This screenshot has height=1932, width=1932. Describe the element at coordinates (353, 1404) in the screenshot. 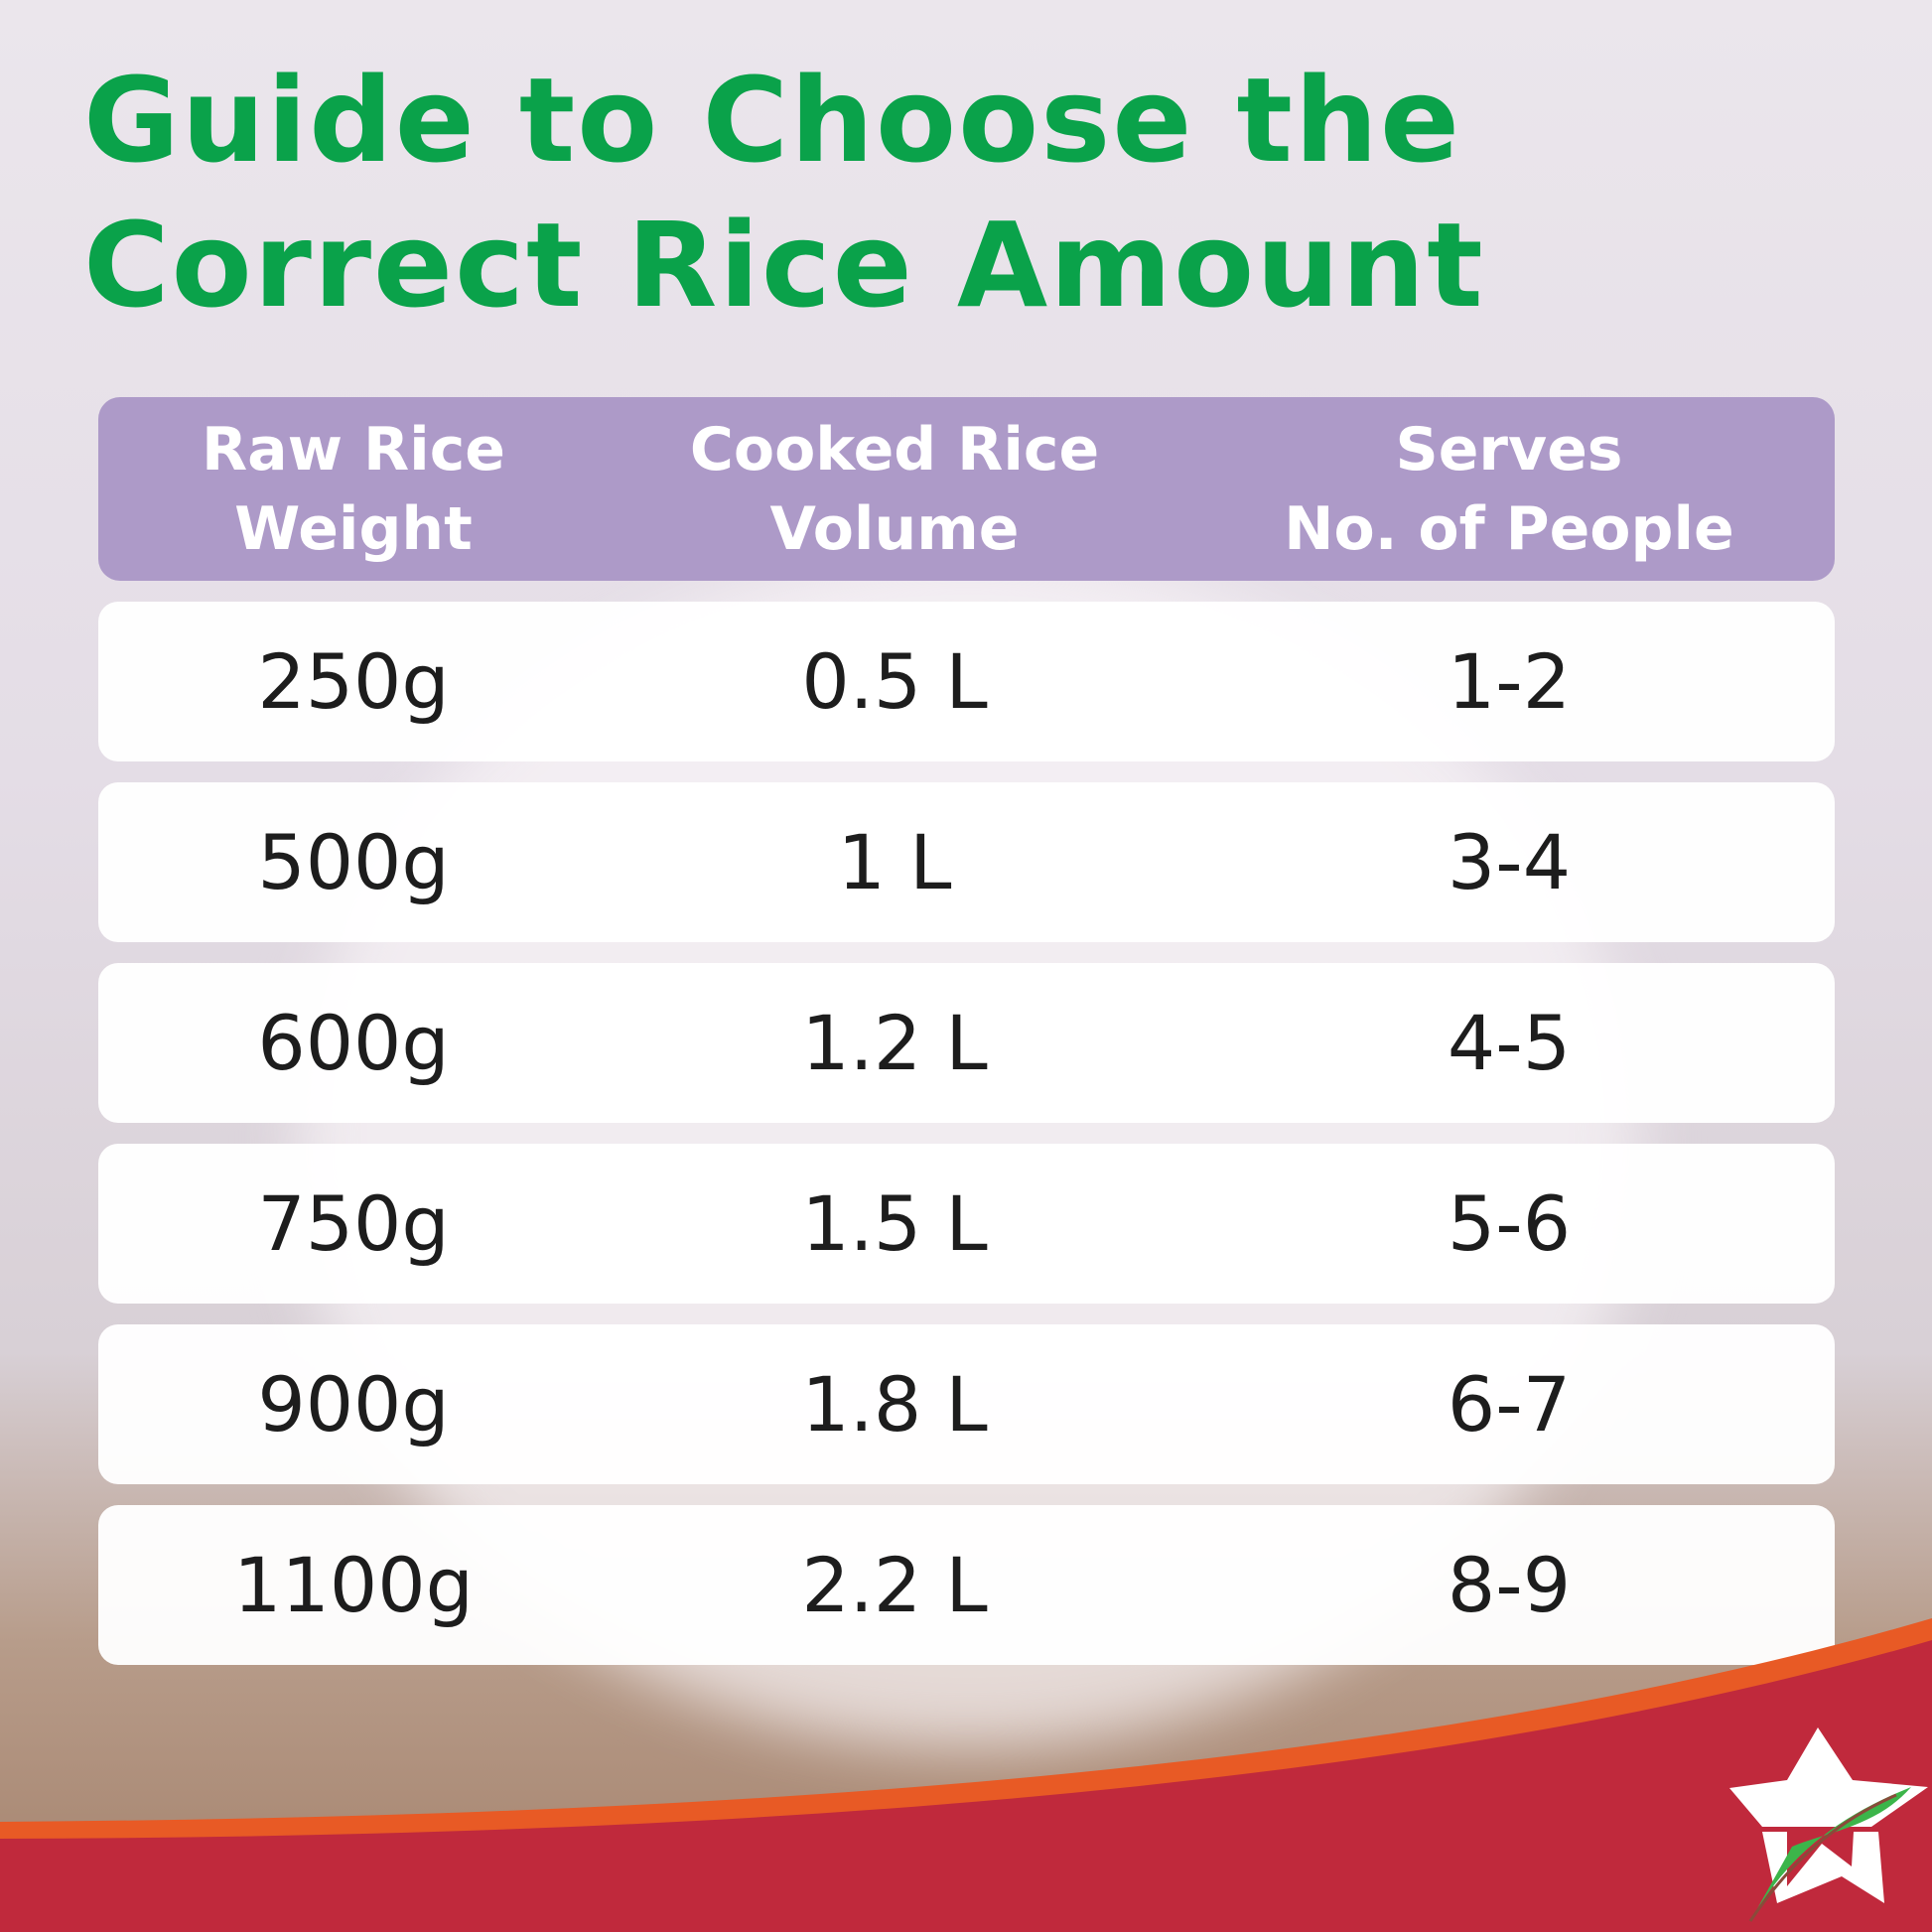

I see `cell-raw-rice-weight: 900g` at that location.